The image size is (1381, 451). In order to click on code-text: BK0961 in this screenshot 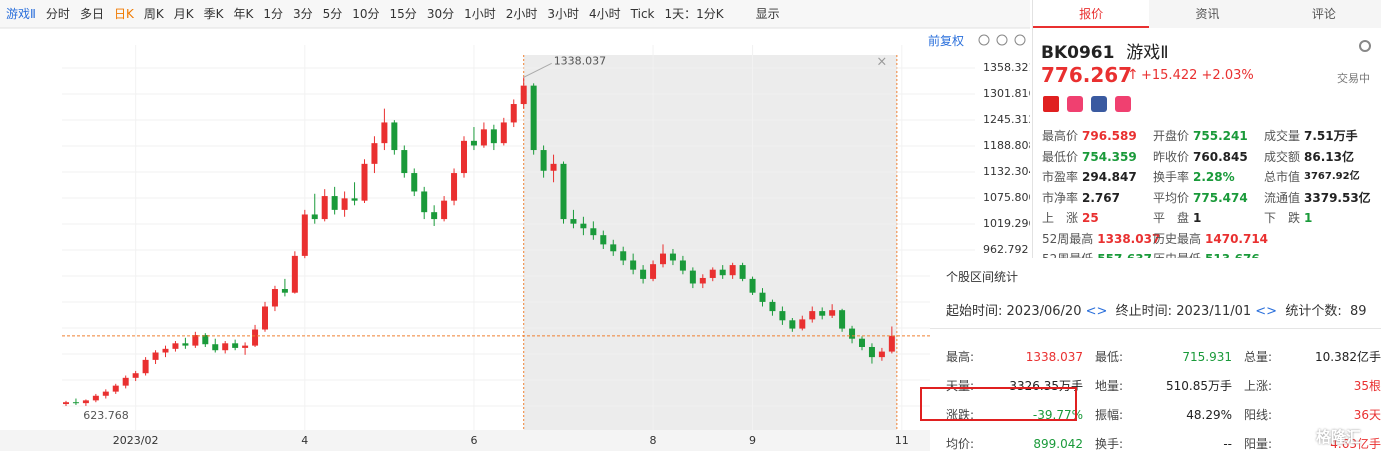, I will do `click(1078, 53)`.